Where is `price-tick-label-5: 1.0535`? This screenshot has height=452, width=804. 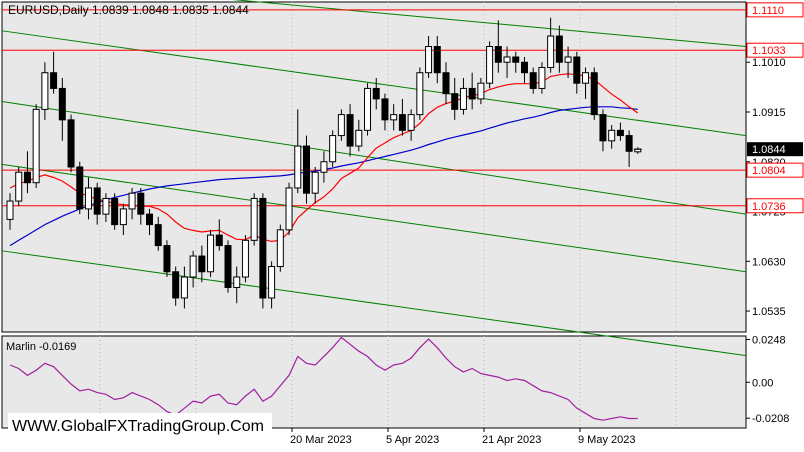 price-tick-label-5: 1.0535 is located at coordinates (769, 312).